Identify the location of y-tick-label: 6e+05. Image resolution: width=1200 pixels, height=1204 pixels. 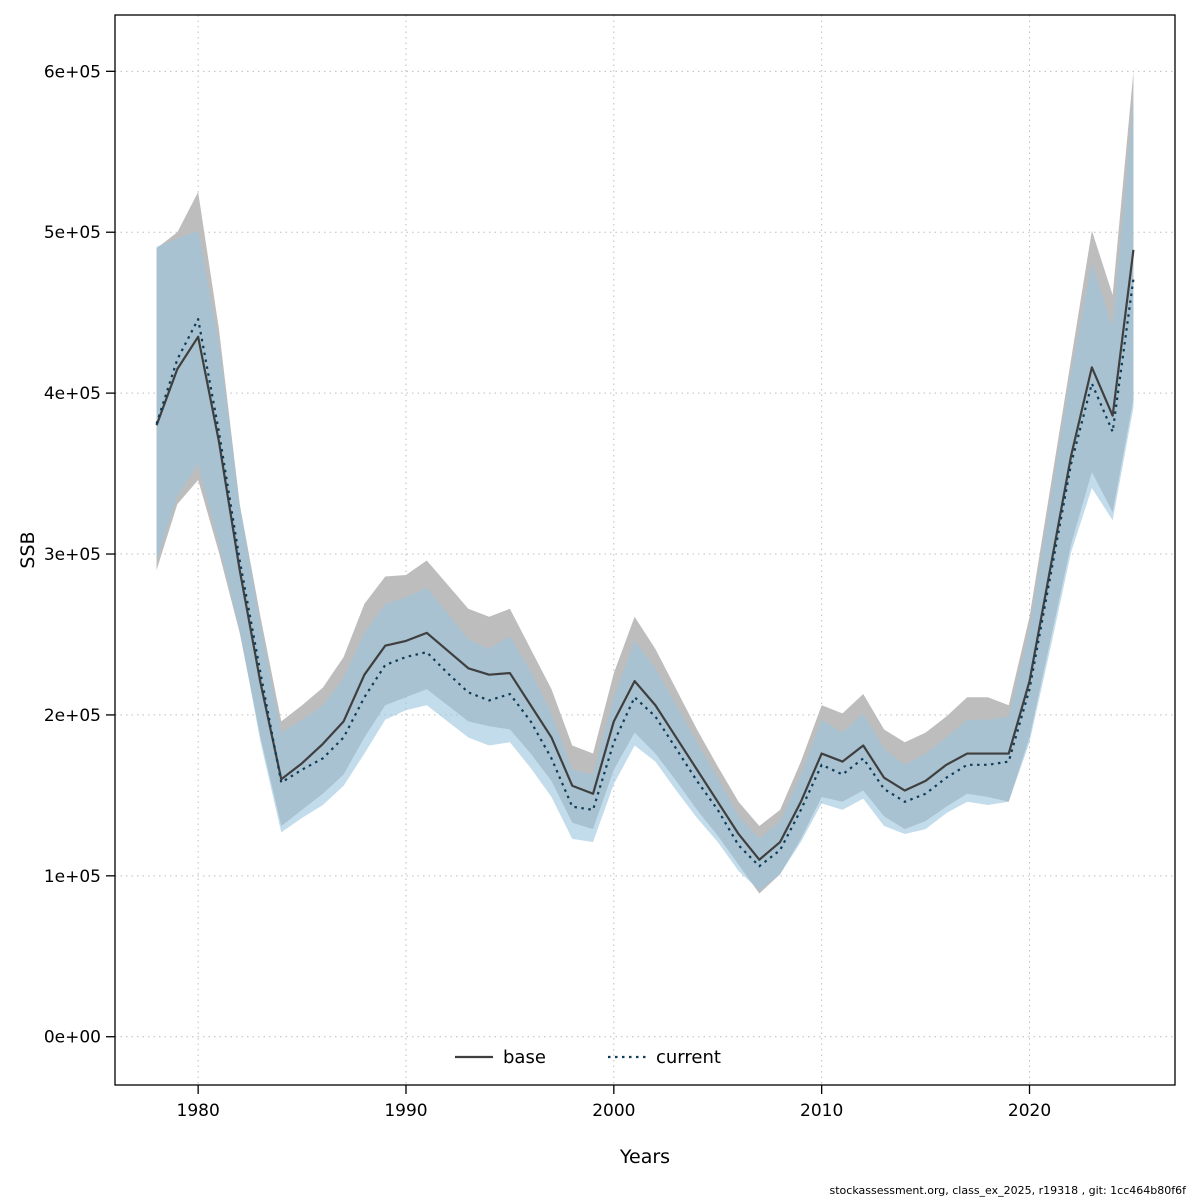
(72, 72).